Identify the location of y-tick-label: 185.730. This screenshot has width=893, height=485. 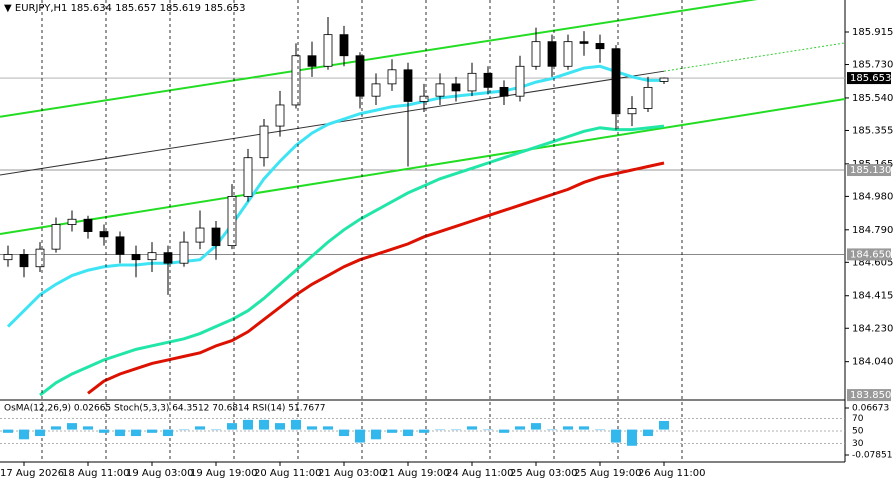
(872, 65).